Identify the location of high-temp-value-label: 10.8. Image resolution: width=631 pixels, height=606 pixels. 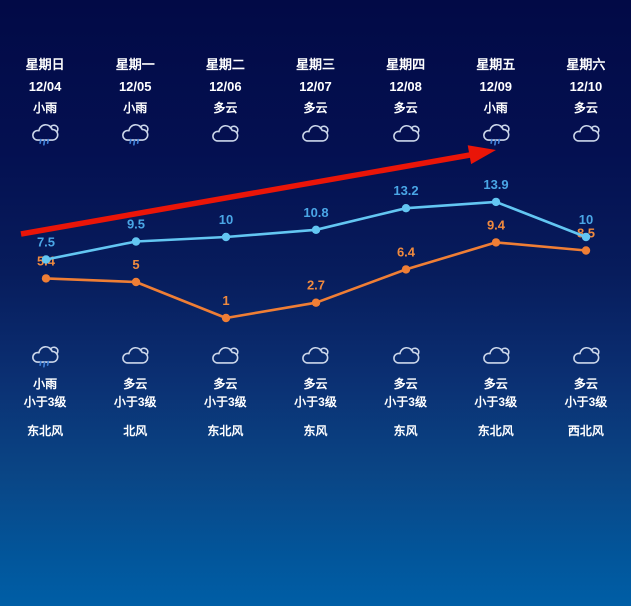
(315, 212).